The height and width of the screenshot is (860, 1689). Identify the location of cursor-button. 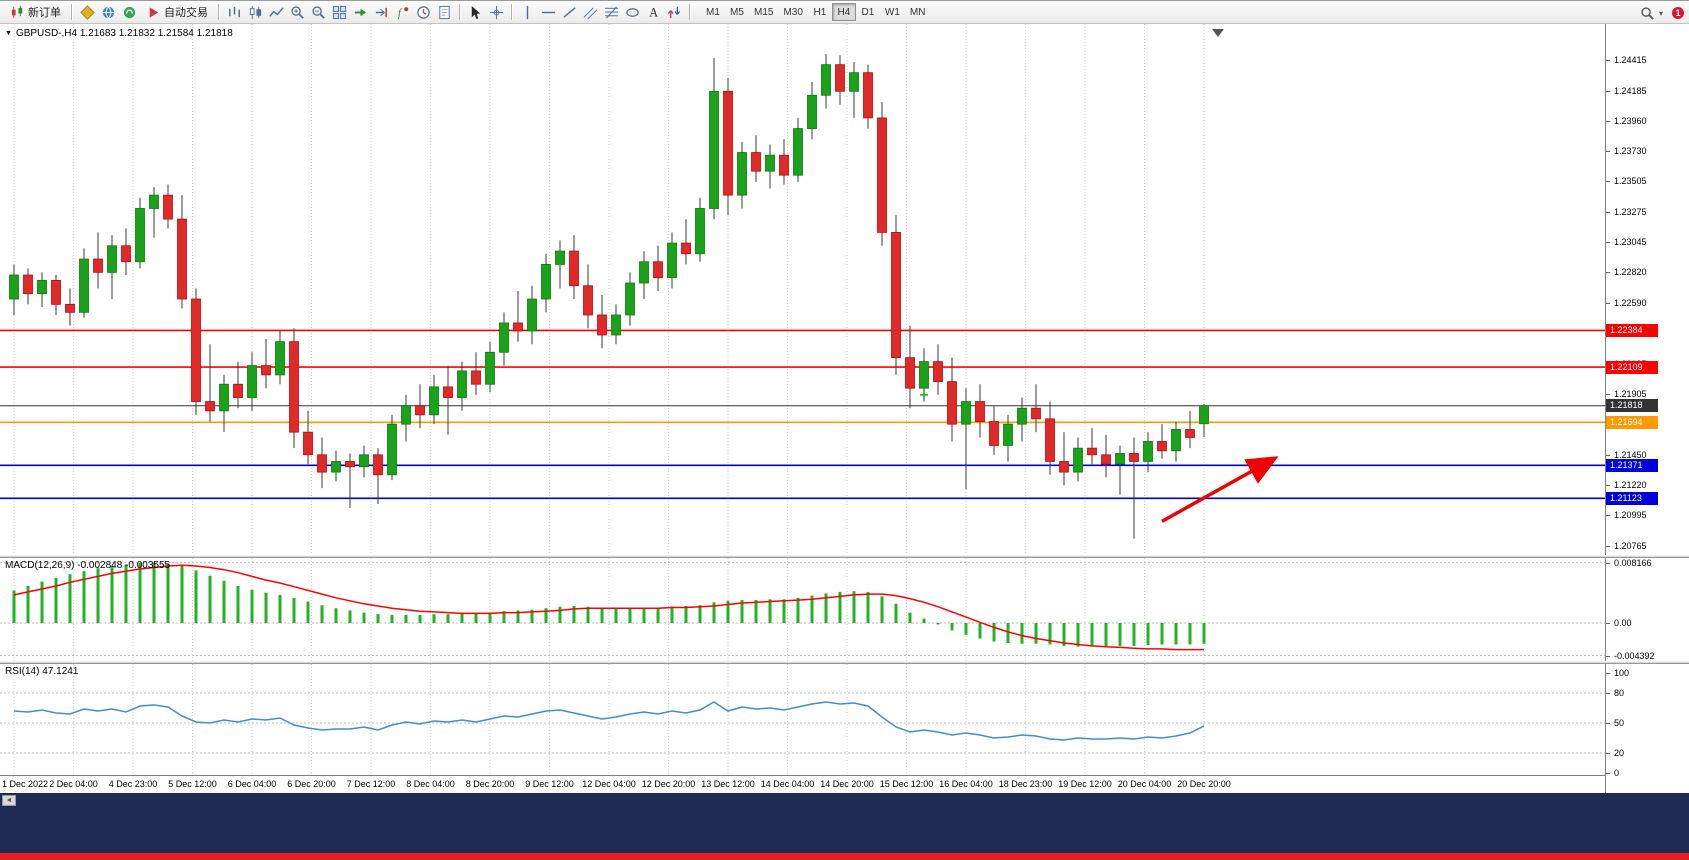
(475, 12).